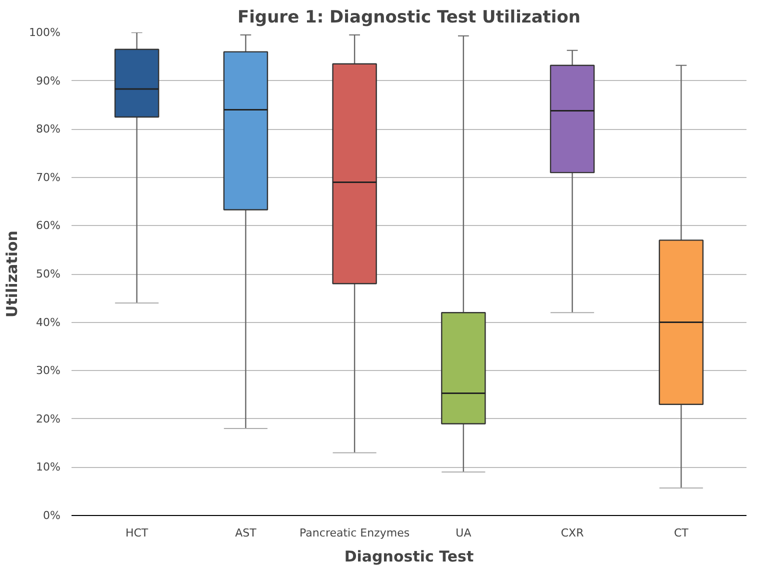 Image resolution: width=776 pixels, height=568 pixels. What do you see at coordinates (246, 533) in the screenshot?
I see `x-tick-label: AST` at bounding box center [246, 533].